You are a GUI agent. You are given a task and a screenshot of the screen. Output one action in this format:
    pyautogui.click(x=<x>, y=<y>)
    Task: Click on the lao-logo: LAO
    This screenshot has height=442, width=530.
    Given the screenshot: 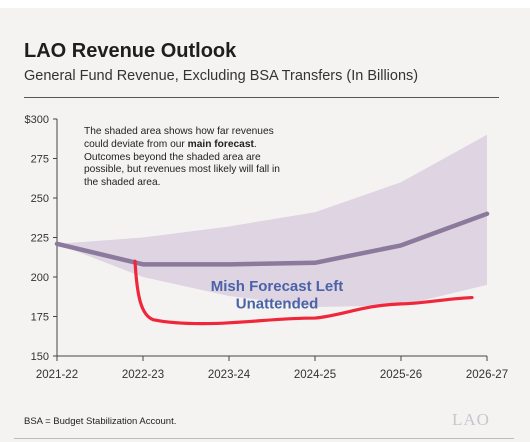 What is the action you would take?
    pyautogui.click(x=471, y=419)
    